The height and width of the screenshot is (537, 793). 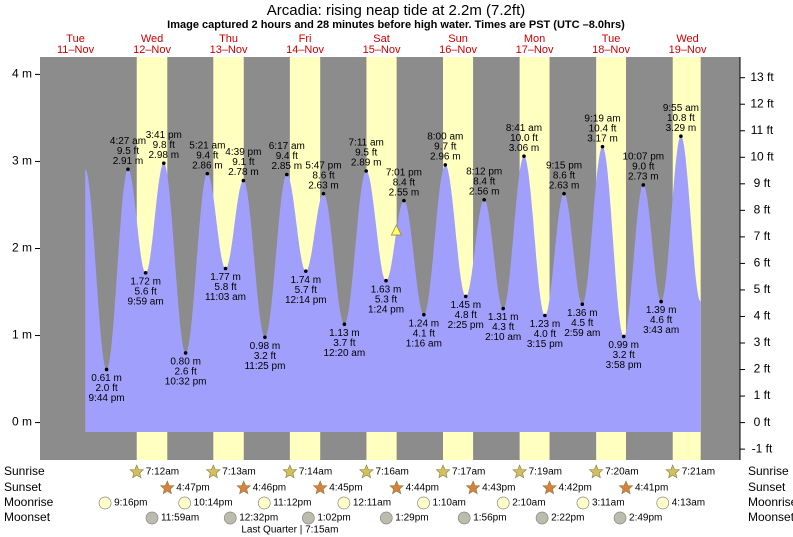 What do you see at coordinates (292, 503) in the screenshot?
I see `moonrise-time: 11:12pm` at bounding box center [292, 503].